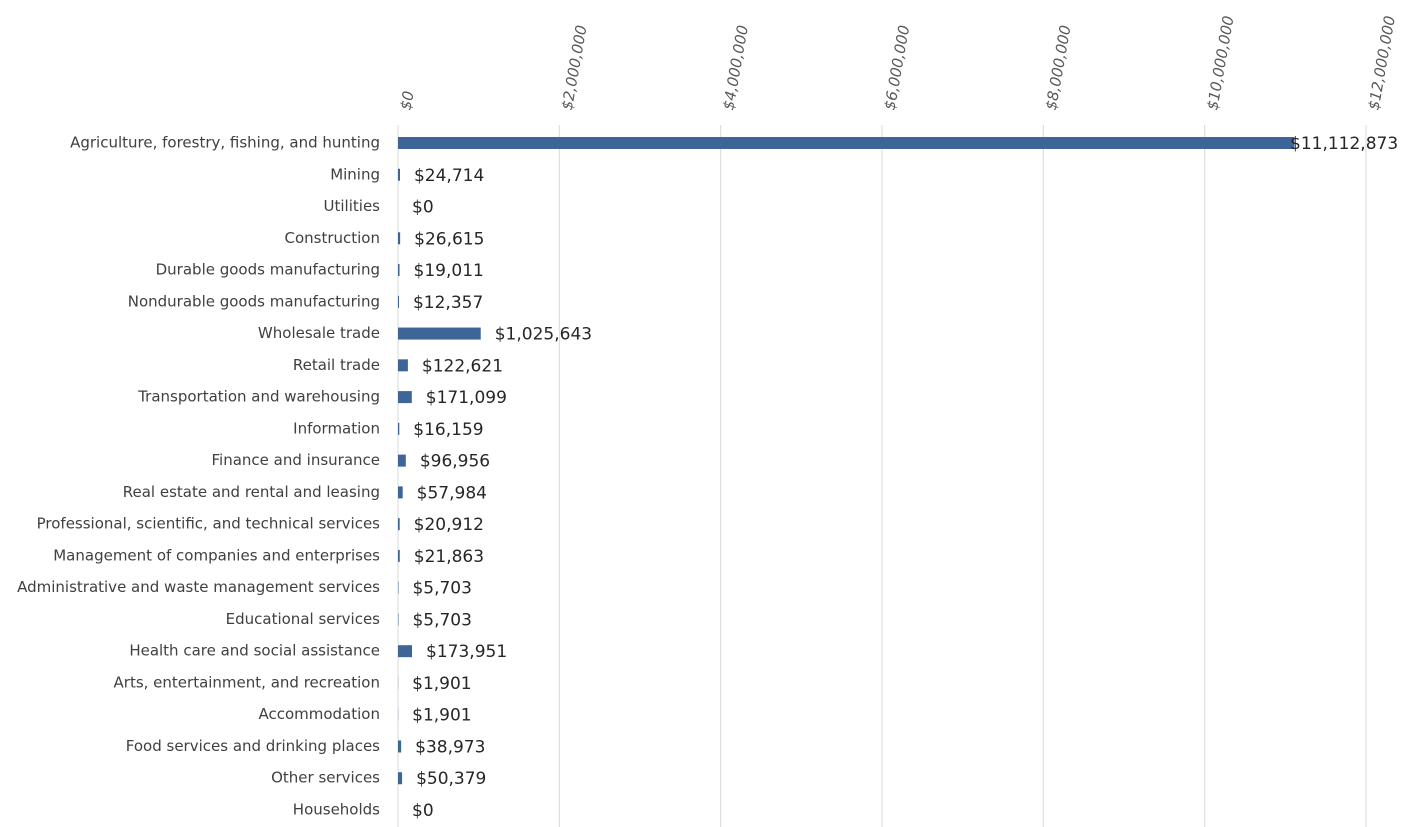  I want to click on data-label: $96,956, so click(455, 462).